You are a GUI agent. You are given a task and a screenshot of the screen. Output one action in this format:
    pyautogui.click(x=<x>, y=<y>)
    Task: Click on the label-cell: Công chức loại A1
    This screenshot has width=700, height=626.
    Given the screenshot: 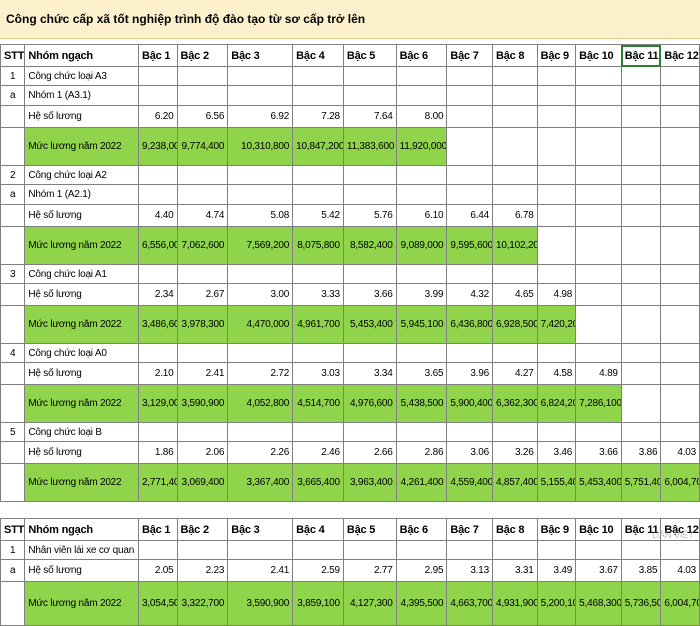 What is the action you would take?
    pyautogui.click(x=81, y=274)
    